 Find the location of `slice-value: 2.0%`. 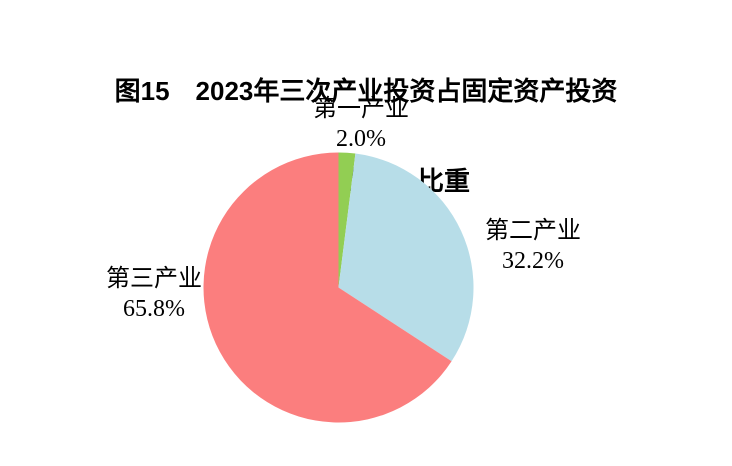

slice-value: 2.0% is located at coordinates (361, 139).